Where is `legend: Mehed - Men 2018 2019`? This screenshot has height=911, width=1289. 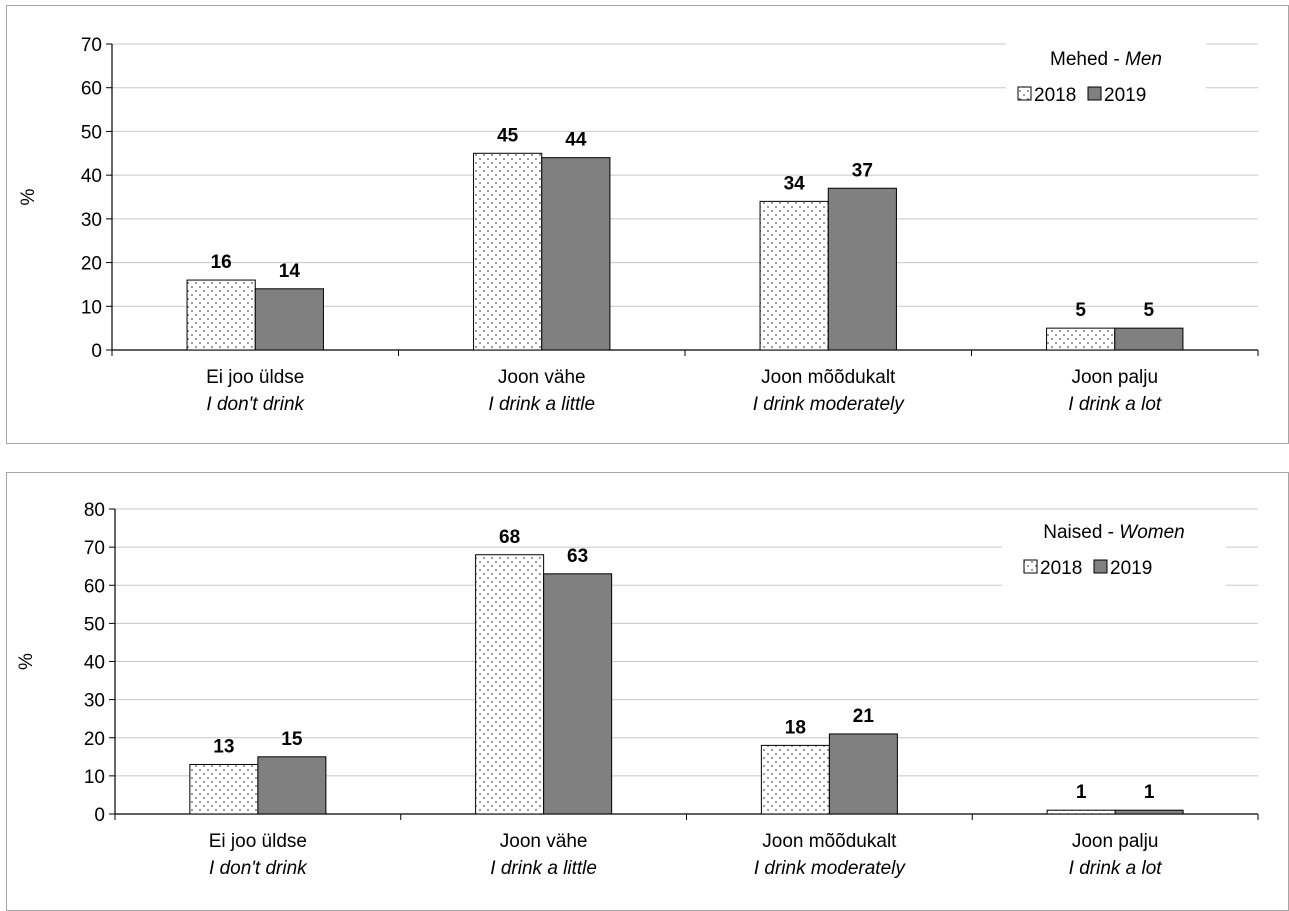 legend: Mehed - Men 2018 2019 is located at coordinates (1106, 85).